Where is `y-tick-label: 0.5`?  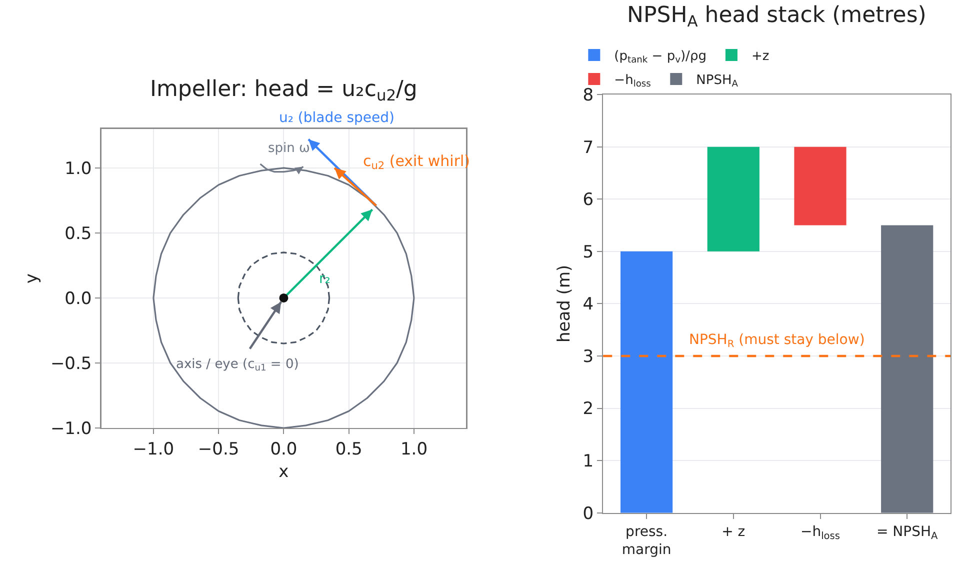 y-tick-label: 0.5 is located at coordinates (78, 234).